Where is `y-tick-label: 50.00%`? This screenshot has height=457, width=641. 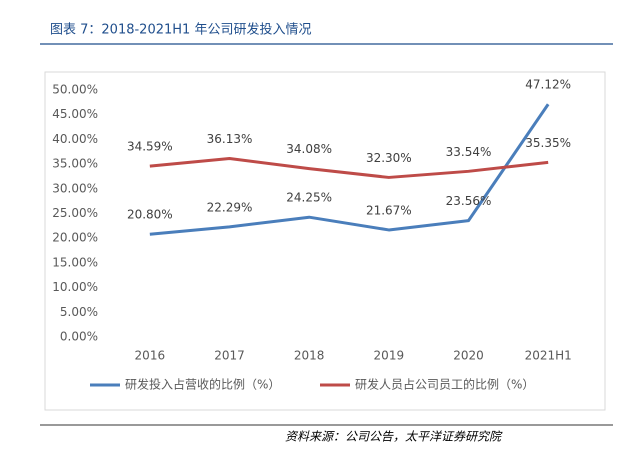
y-tick-label: 50.00% is located at coordinates (75, 90).